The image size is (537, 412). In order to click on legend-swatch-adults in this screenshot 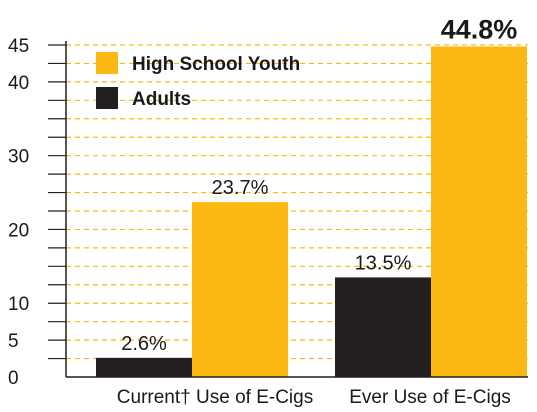, I will do `click(107, 98)`.